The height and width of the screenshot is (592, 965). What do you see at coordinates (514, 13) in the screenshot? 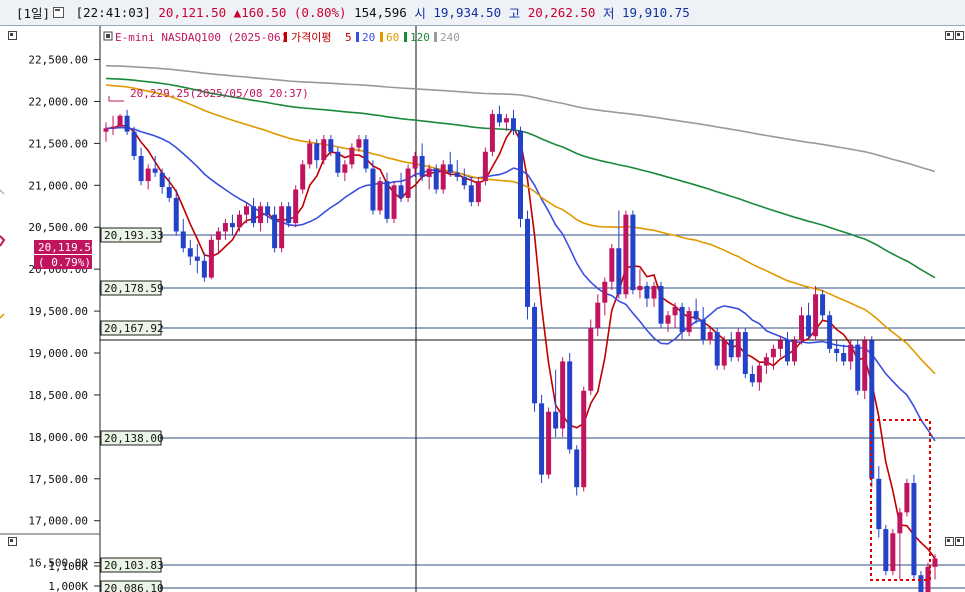
I see `high-label: 고` at bounding box center [514, 13].